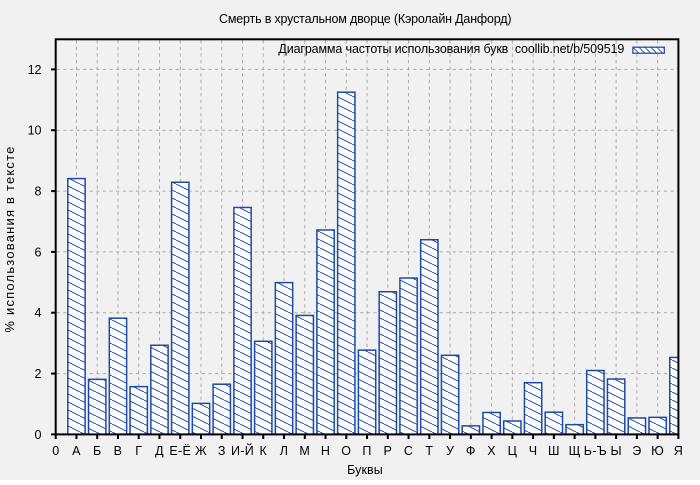 This screenshot has height=485, width=700. Describe the element at coordinates (636, 451) in the screenshot. I see `svg-text: Э` at that location.